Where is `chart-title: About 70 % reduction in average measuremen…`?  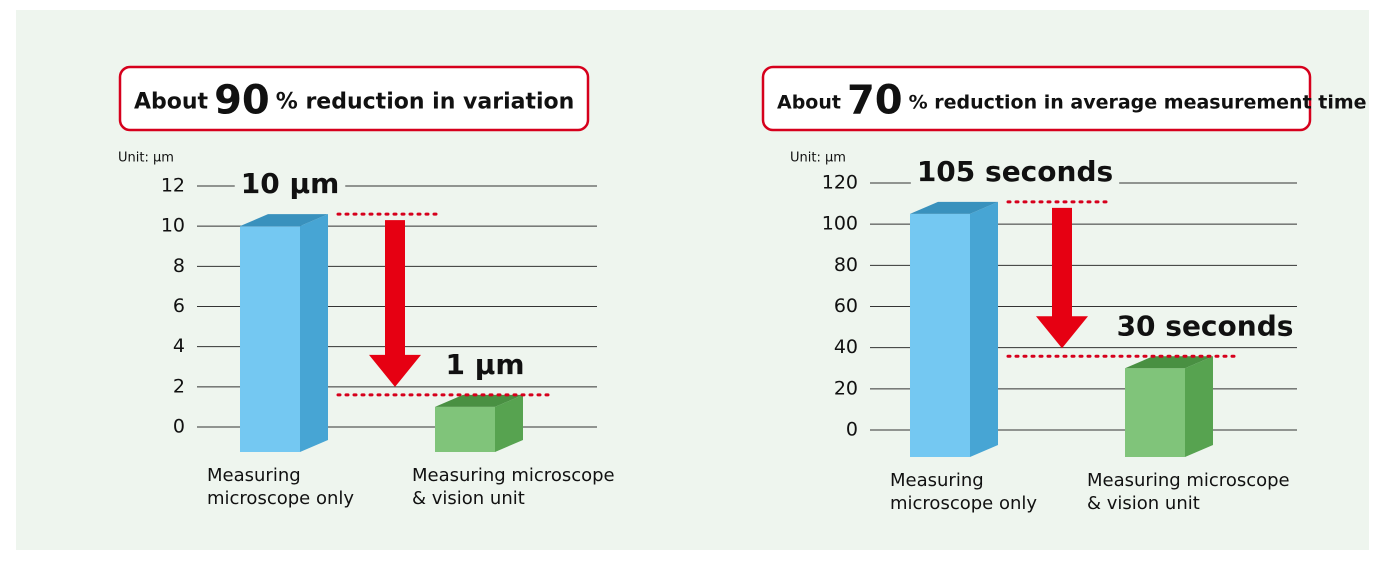
chart-title: About 70 % reduction in average measuremen… is located at coordinates (1072, 101).